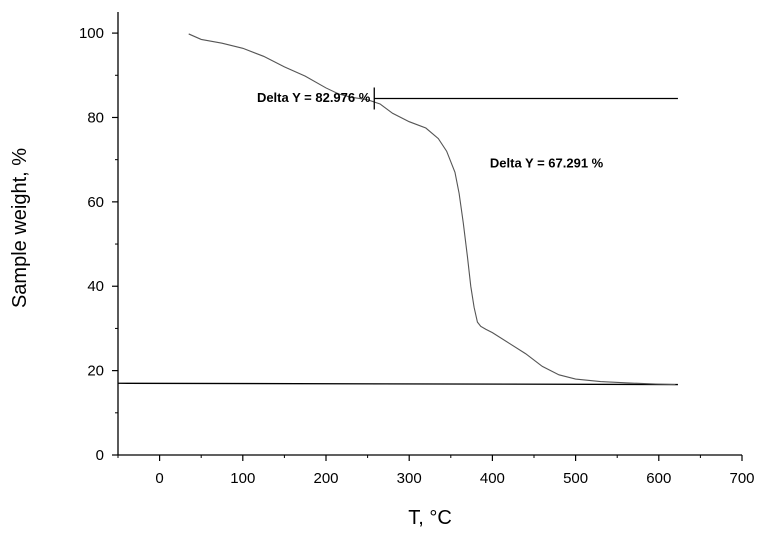 The image size is (766, 535). I want to click on delta-y-annotation: Delta Y = 67.291 %, so click(547, 162).